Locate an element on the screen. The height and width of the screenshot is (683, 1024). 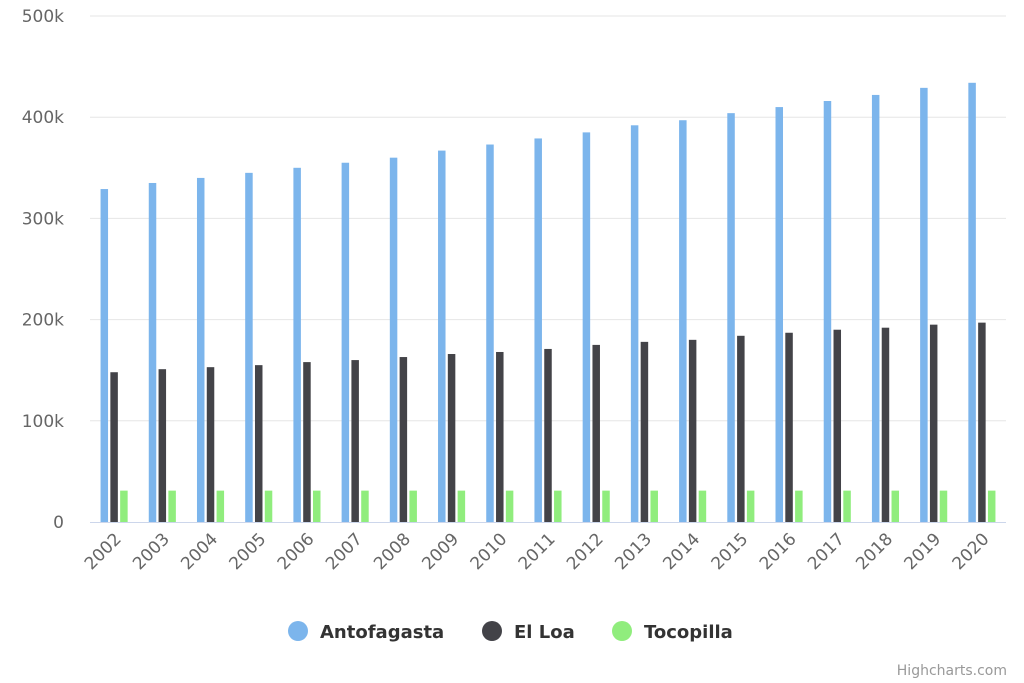
x-tick-label: 2017 is located at coordinates (826, 551).